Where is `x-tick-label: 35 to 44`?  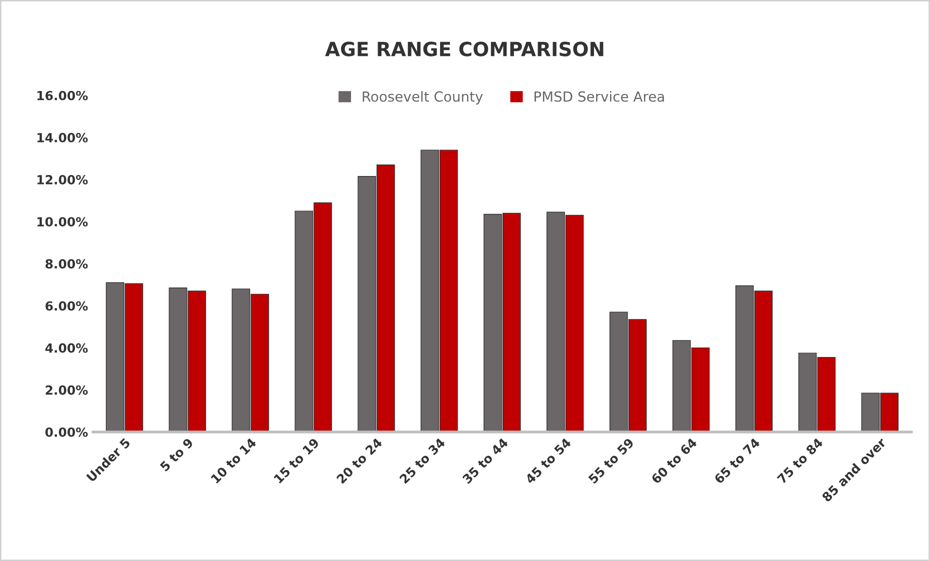
x-tick-label: 35 to 44 is located at coordinates (485, 460).